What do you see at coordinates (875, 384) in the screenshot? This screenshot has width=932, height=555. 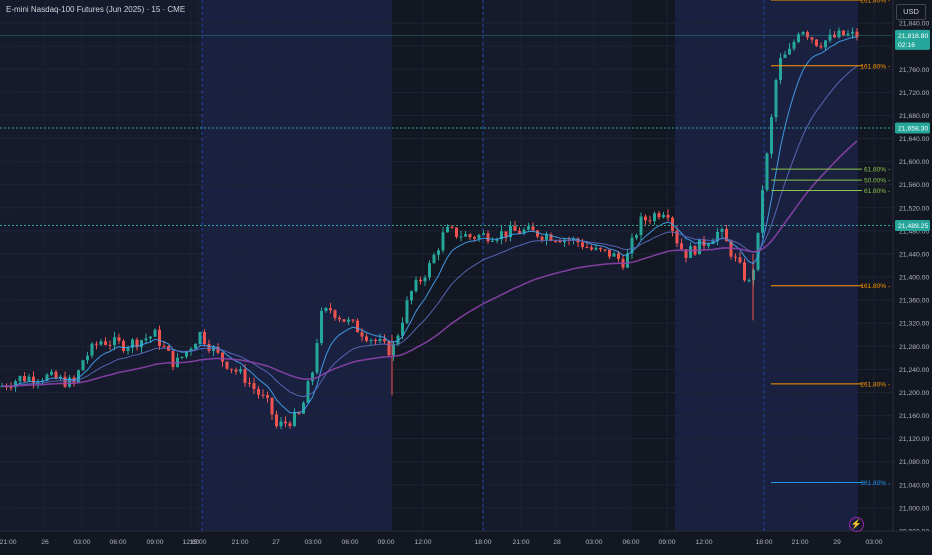 I see `fib-level-label: 261.80% -` at bounding box center [875, 384].